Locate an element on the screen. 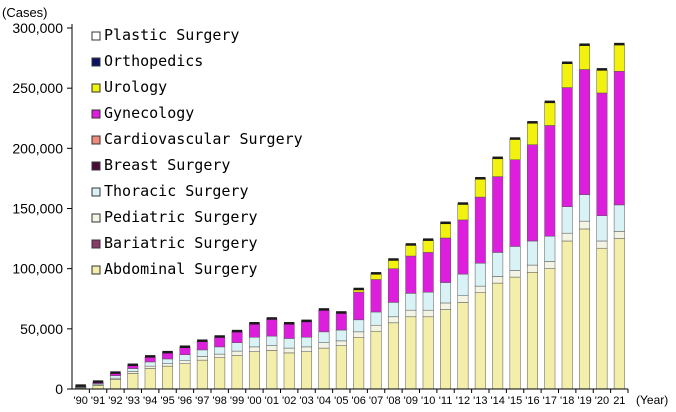  legend-label: Breast Surgery is located at coordinates (167, 165).